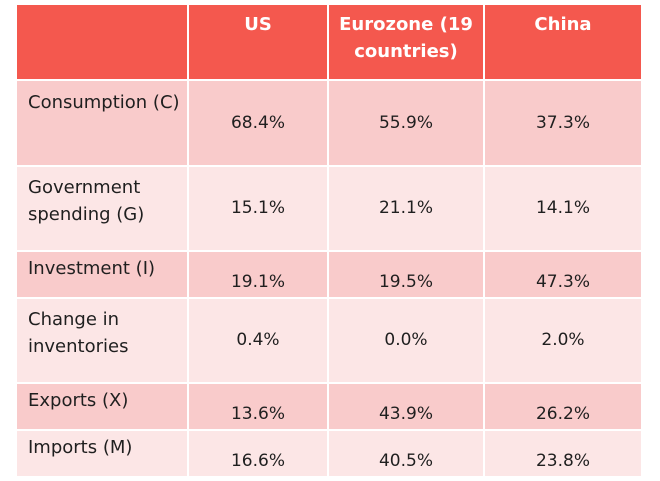 The width and height of the screenshot is (660, 481). I want to click on cell-eurozone: 0.0%, so click(407, 341).